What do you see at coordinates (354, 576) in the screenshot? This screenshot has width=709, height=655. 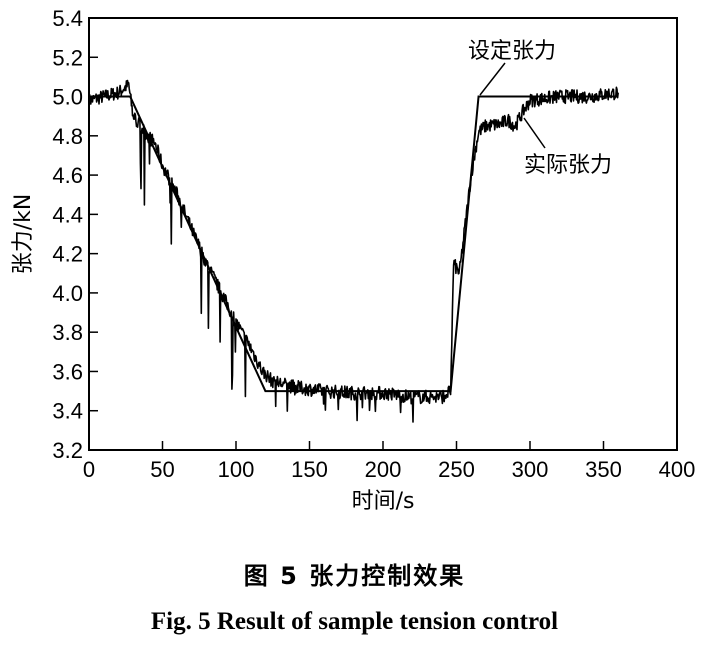 I see `figure-caption-chinese: 图 5 张力控制效果` at bounding box center [354, 576].